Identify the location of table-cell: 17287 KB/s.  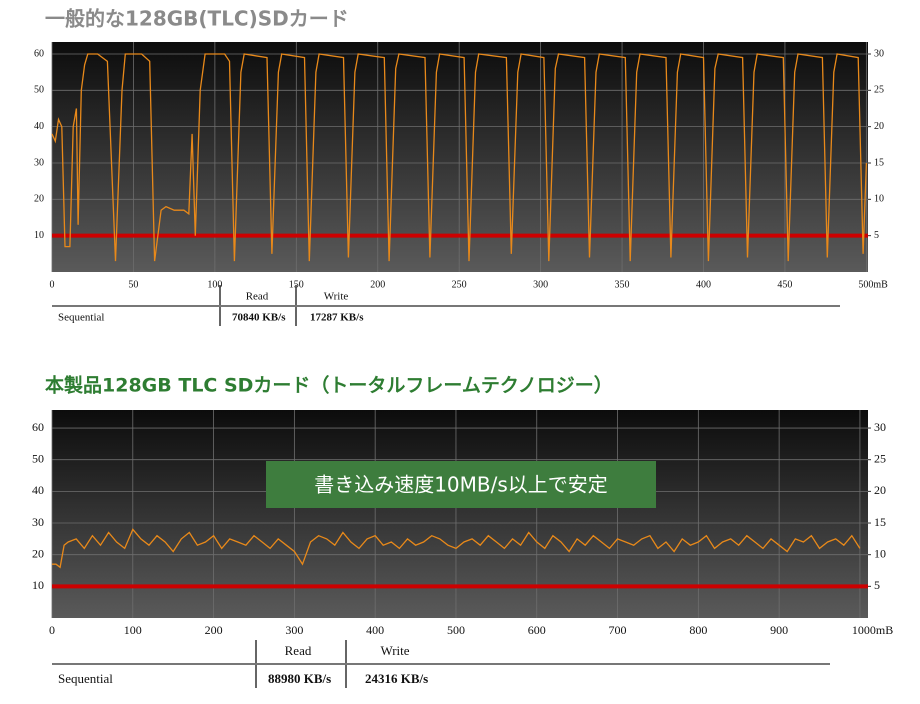
(337, 318).